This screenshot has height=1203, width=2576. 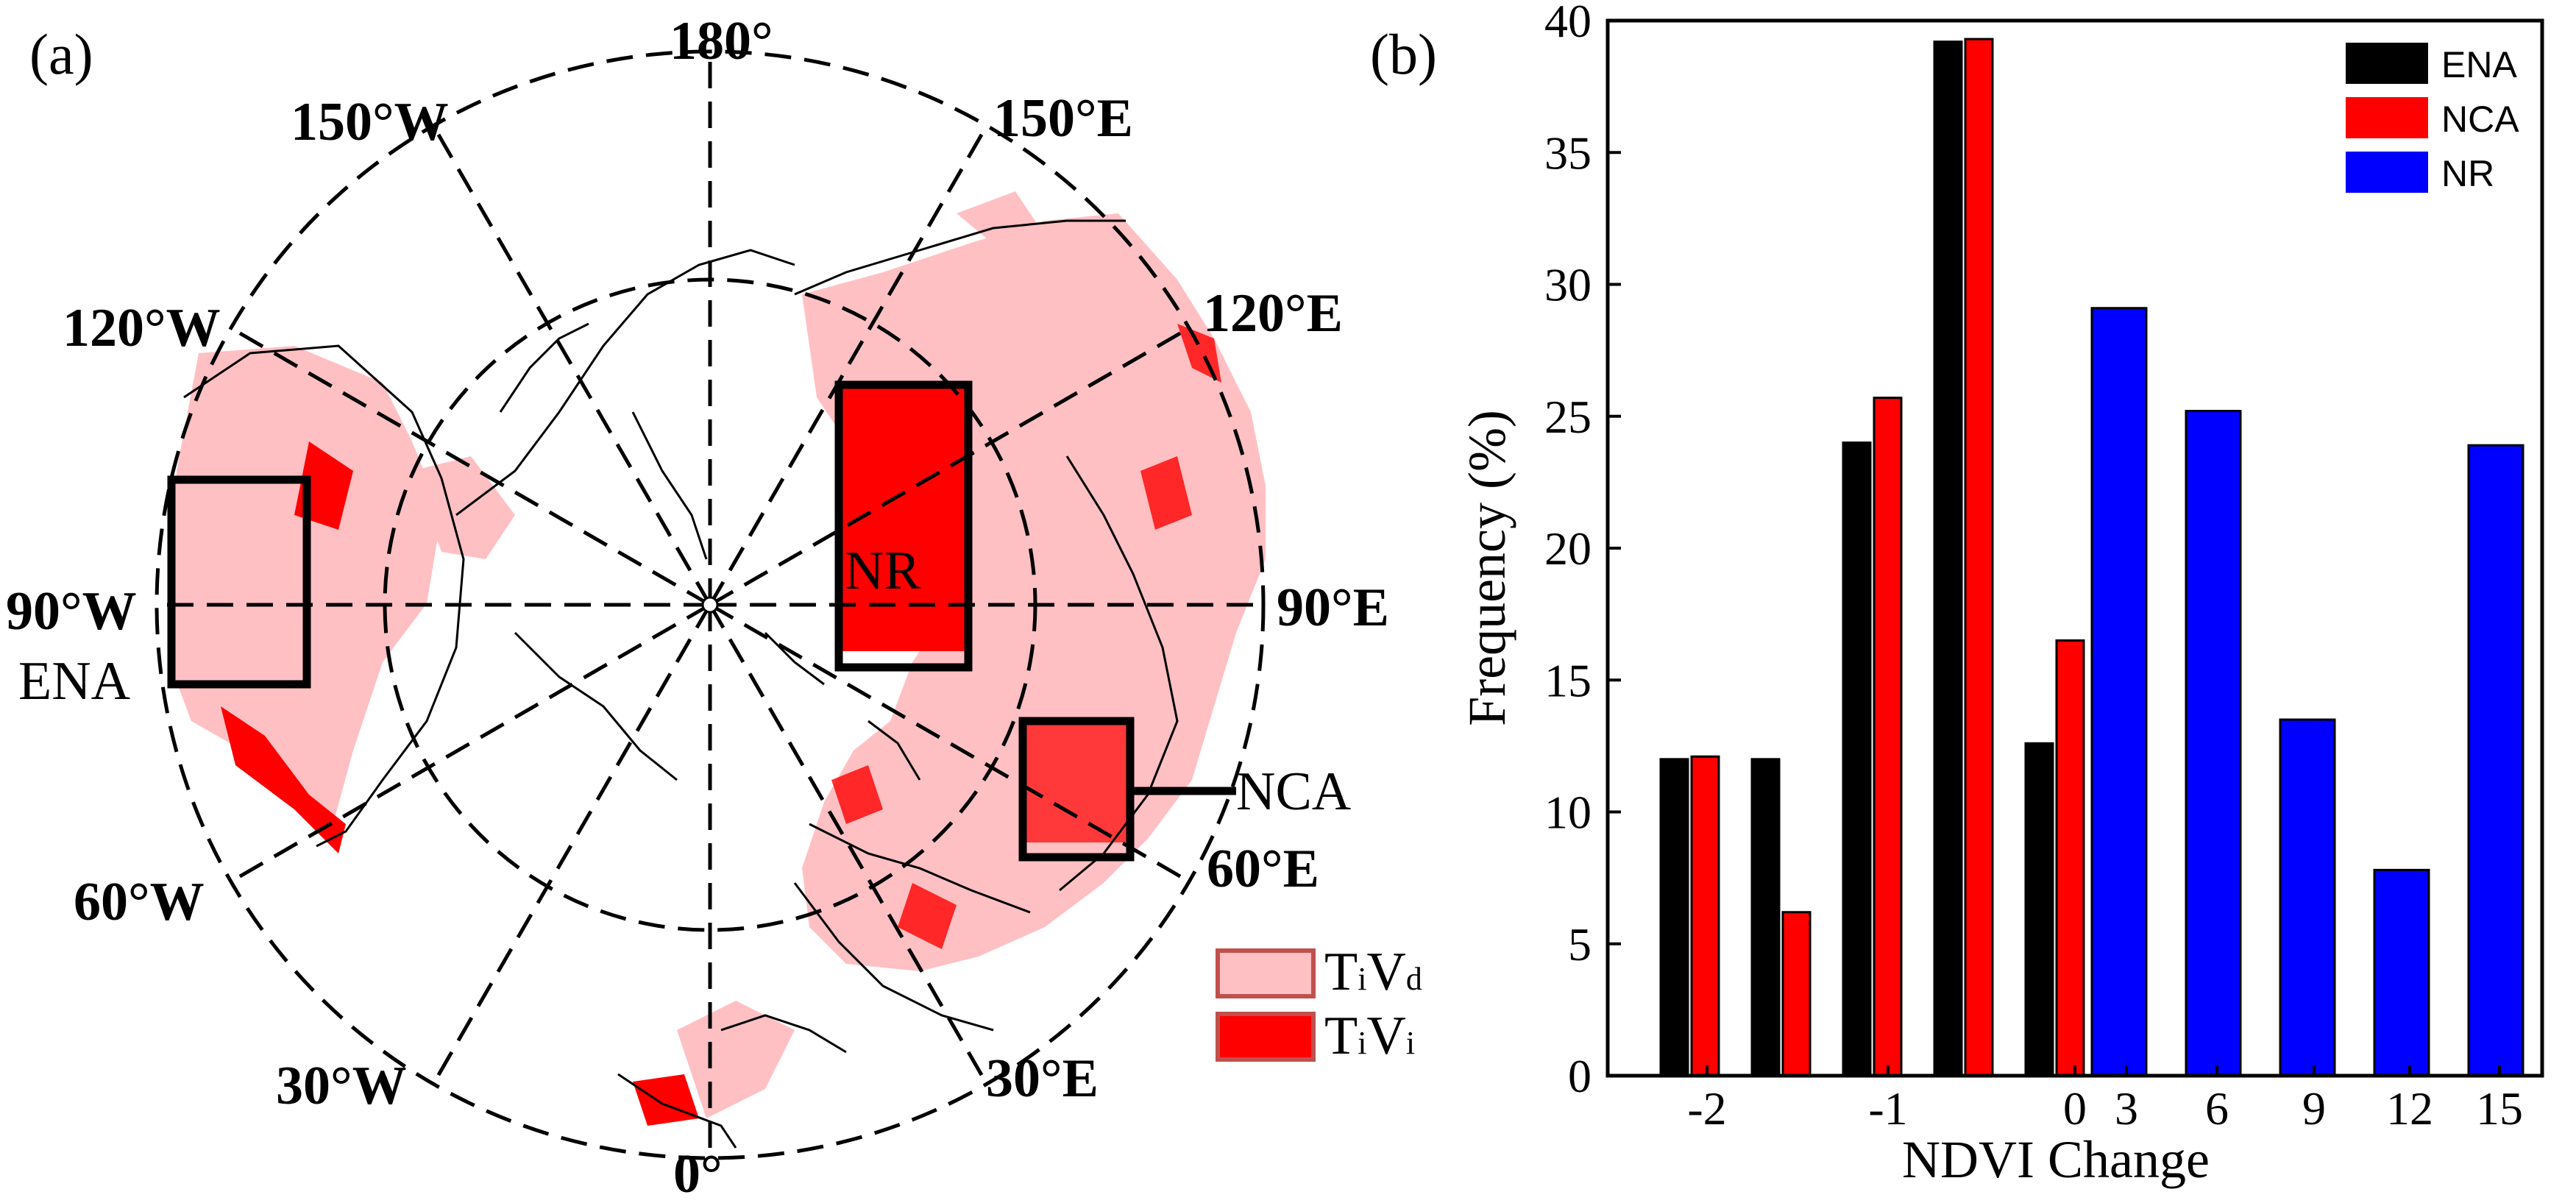 I want to click on y-tick-label: 25, so click(x=1568, y=417).